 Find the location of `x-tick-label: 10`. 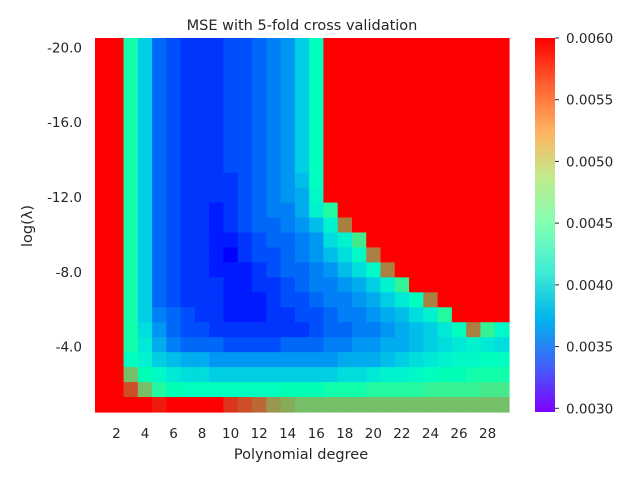

x-tick-label: 10 is located at coordinates (230, 434).